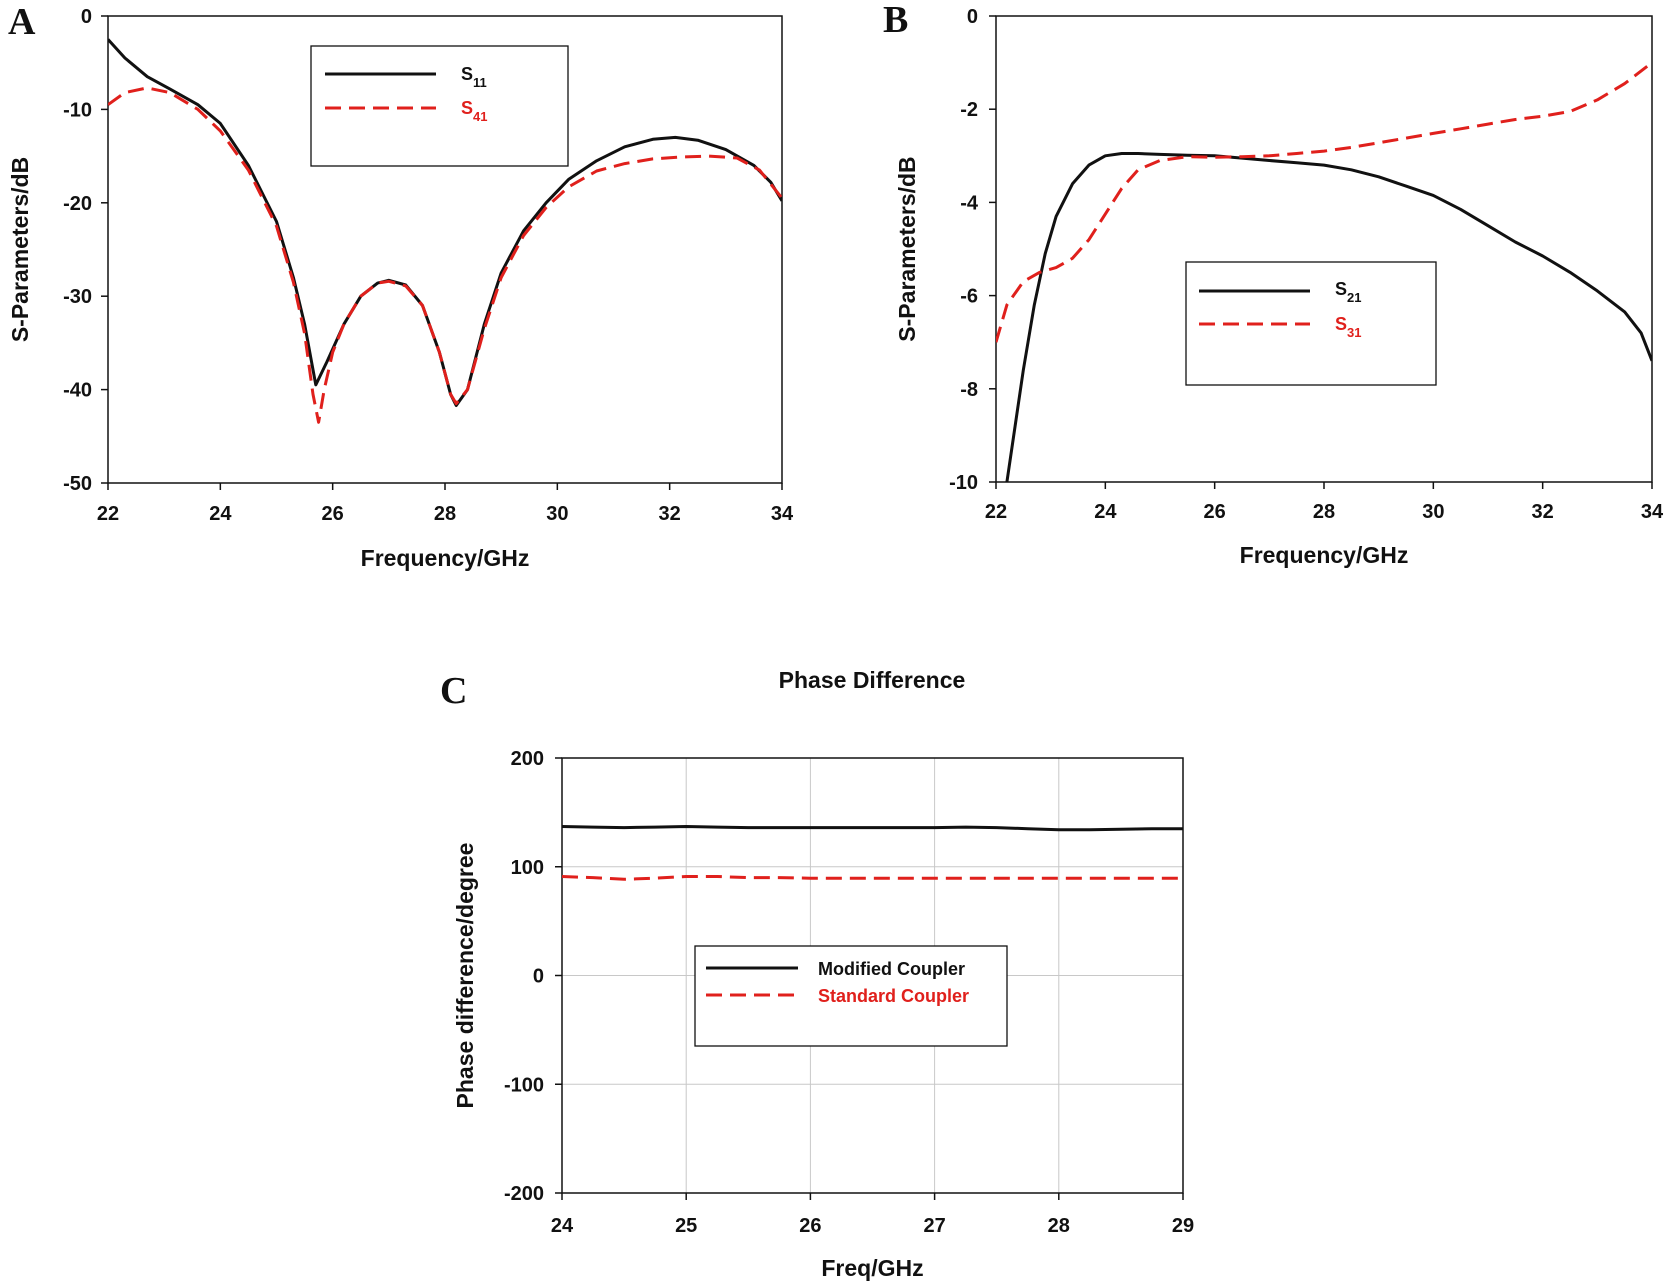 The width and height of the screenshot is (1665, 1286). Describe the element at coordinates (969, 203) in the screenshot. I see `y-tick-label: -4` at that location.